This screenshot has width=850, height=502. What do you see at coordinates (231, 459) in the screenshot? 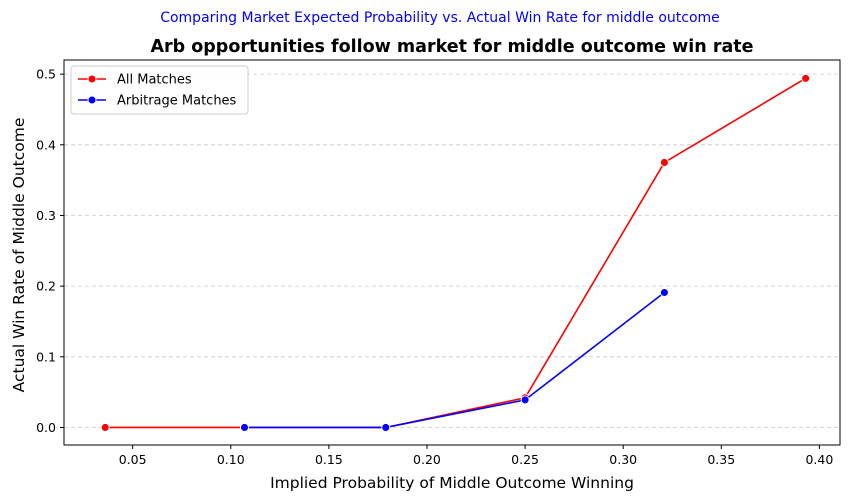
I see `x-tick-label: 0.10` at bounding box center [231, 459].